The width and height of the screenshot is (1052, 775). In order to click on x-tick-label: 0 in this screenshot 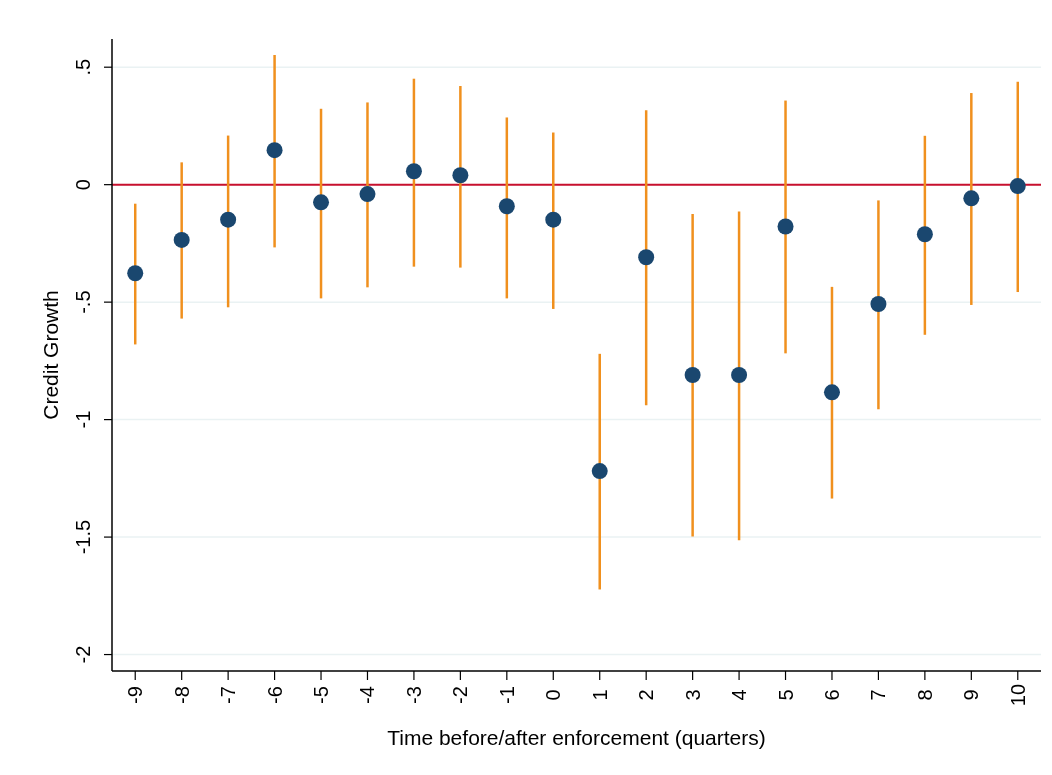, I will do `click(553, 695)`.